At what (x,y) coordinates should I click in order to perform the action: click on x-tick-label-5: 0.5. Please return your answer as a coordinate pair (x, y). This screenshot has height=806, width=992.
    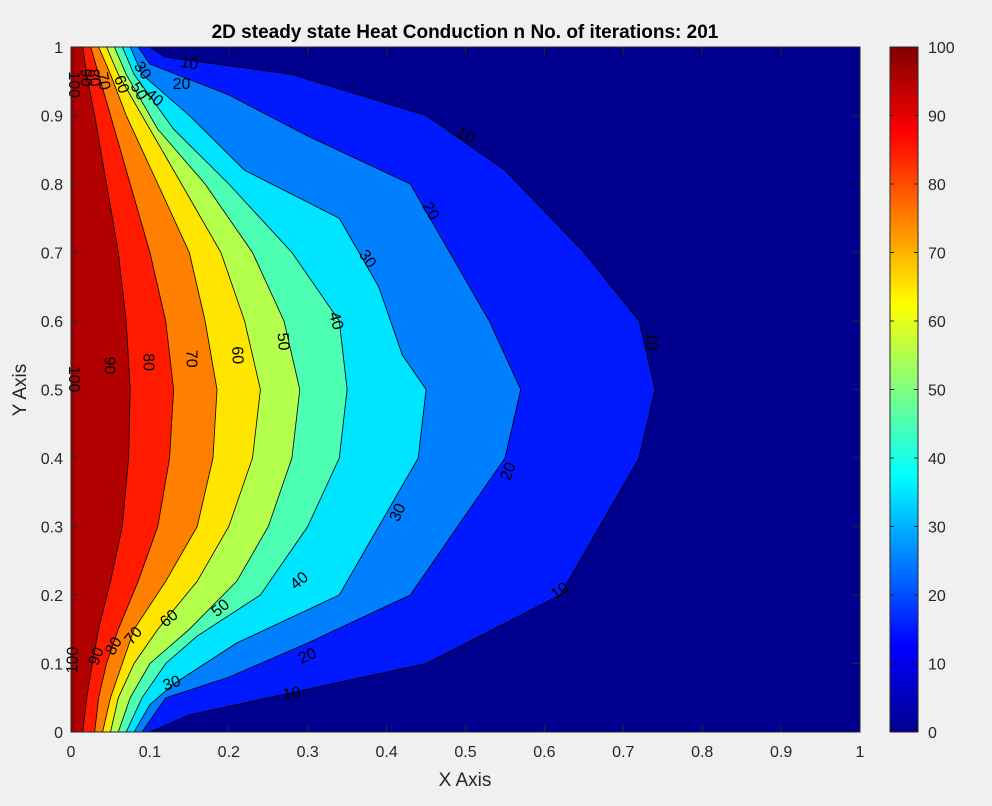
    Looking at the image, I should click on (465, 752).